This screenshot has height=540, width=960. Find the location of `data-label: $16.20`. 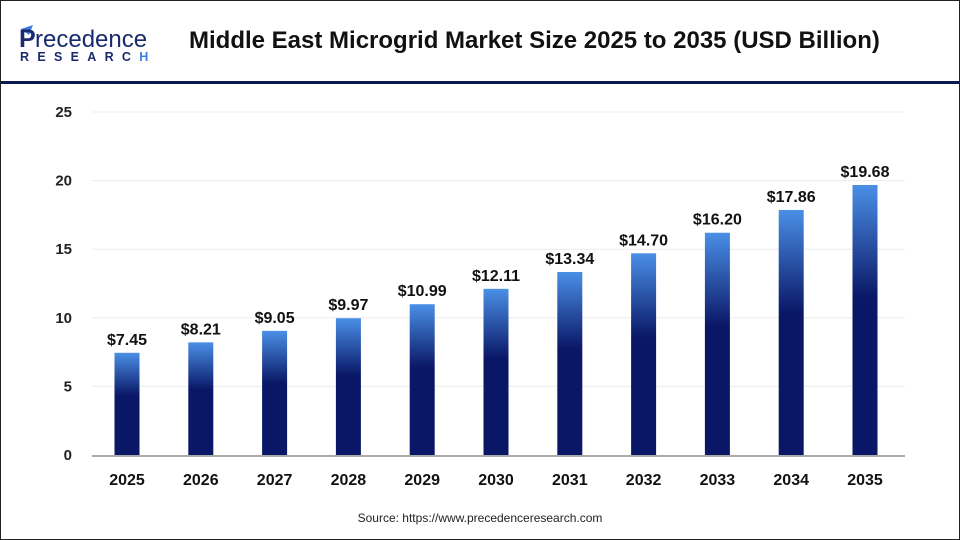

data-label: $16.20 is located at coordinates (717, 220).